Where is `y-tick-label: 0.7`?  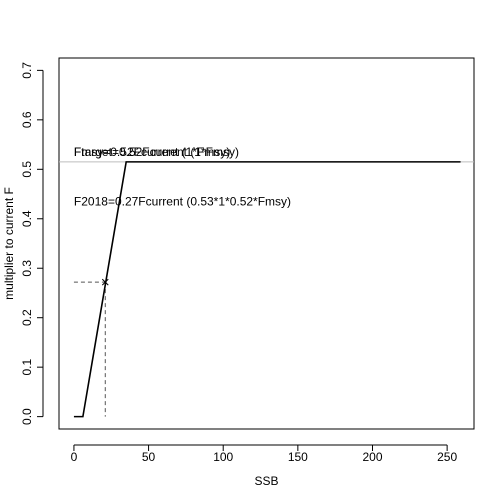
y-tick-label: 0.7 is located at coordinates (27, 70).